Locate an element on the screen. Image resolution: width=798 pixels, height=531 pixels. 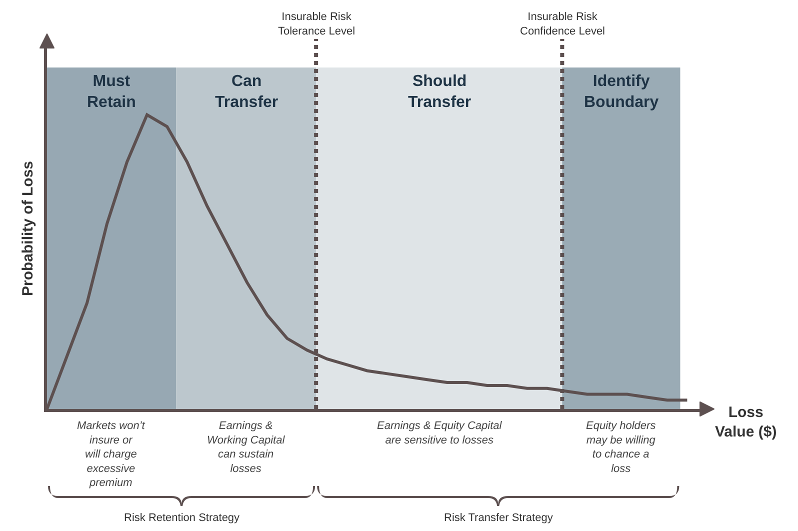
x-axis-title: Loss Value ($) is located at coordinates (746, 422).